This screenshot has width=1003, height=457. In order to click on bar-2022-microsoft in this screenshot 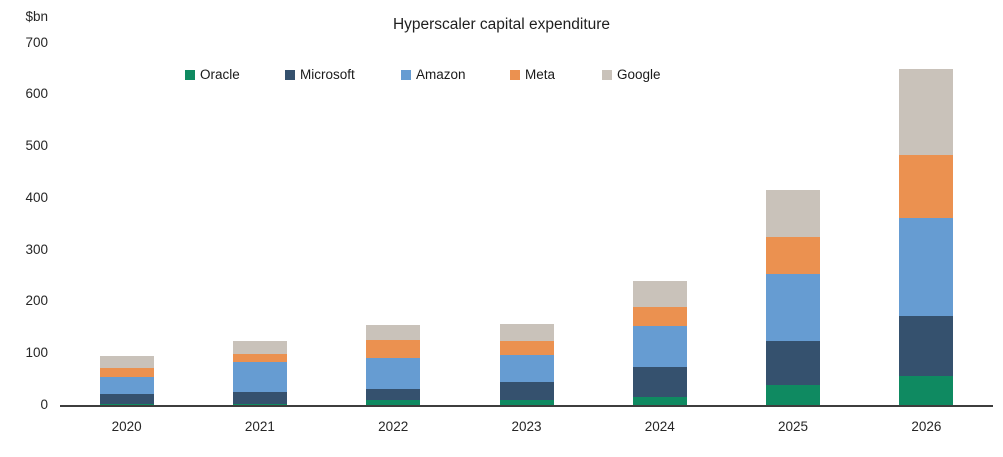, I will do `click(393, 394)`.